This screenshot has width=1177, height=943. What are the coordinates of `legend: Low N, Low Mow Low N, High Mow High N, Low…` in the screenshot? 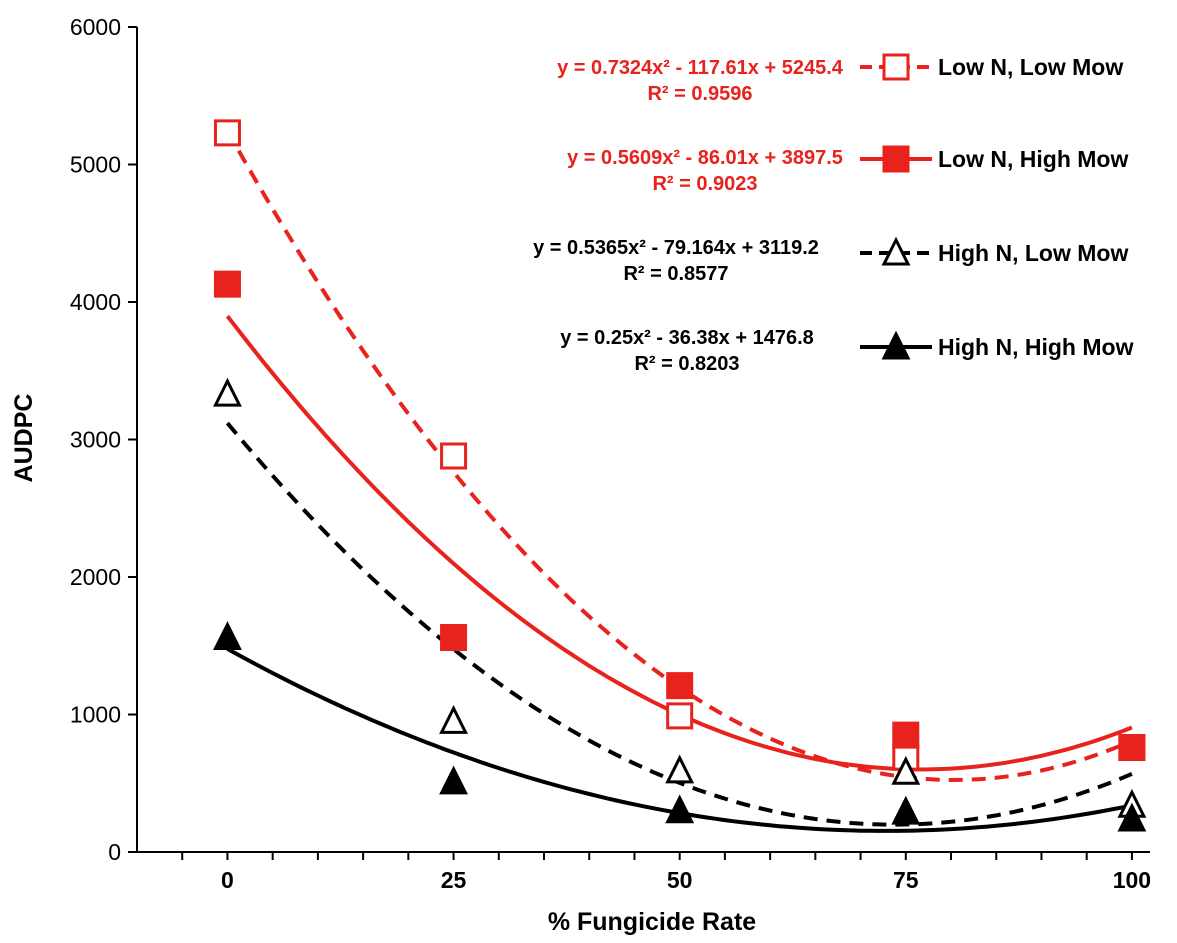 It's located at (997, 206).